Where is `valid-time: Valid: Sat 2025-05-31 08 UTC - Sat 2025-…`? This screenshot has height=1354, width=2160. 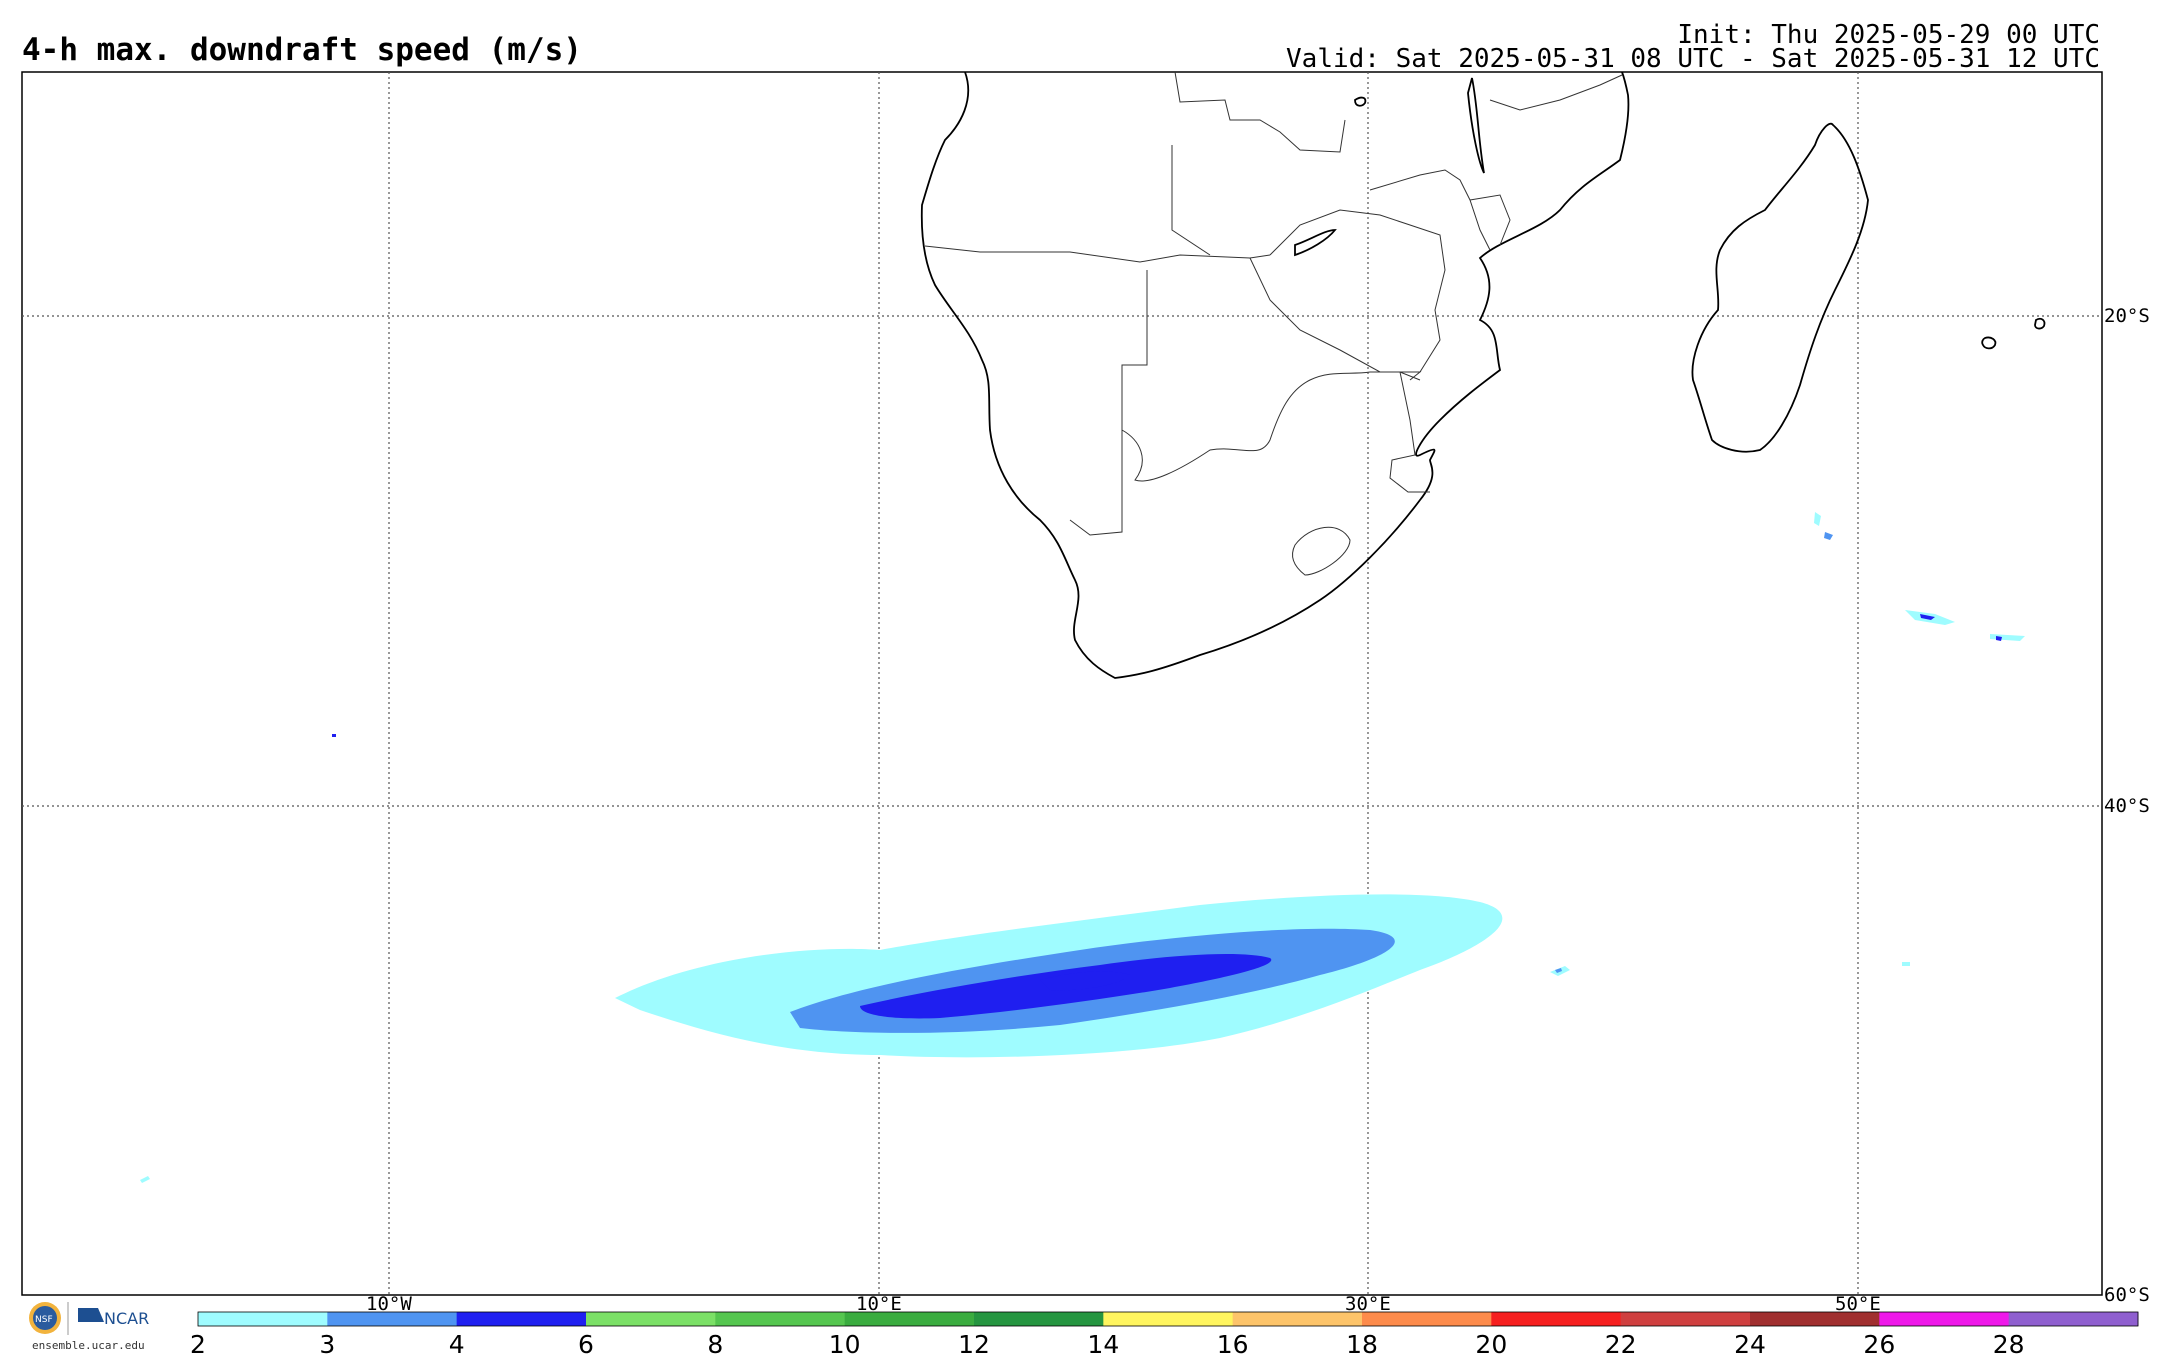 valid-time: Valid: Sat 2025-05-31 08 UTC - Sat 2025-… is located at coordinates (1693, 59).